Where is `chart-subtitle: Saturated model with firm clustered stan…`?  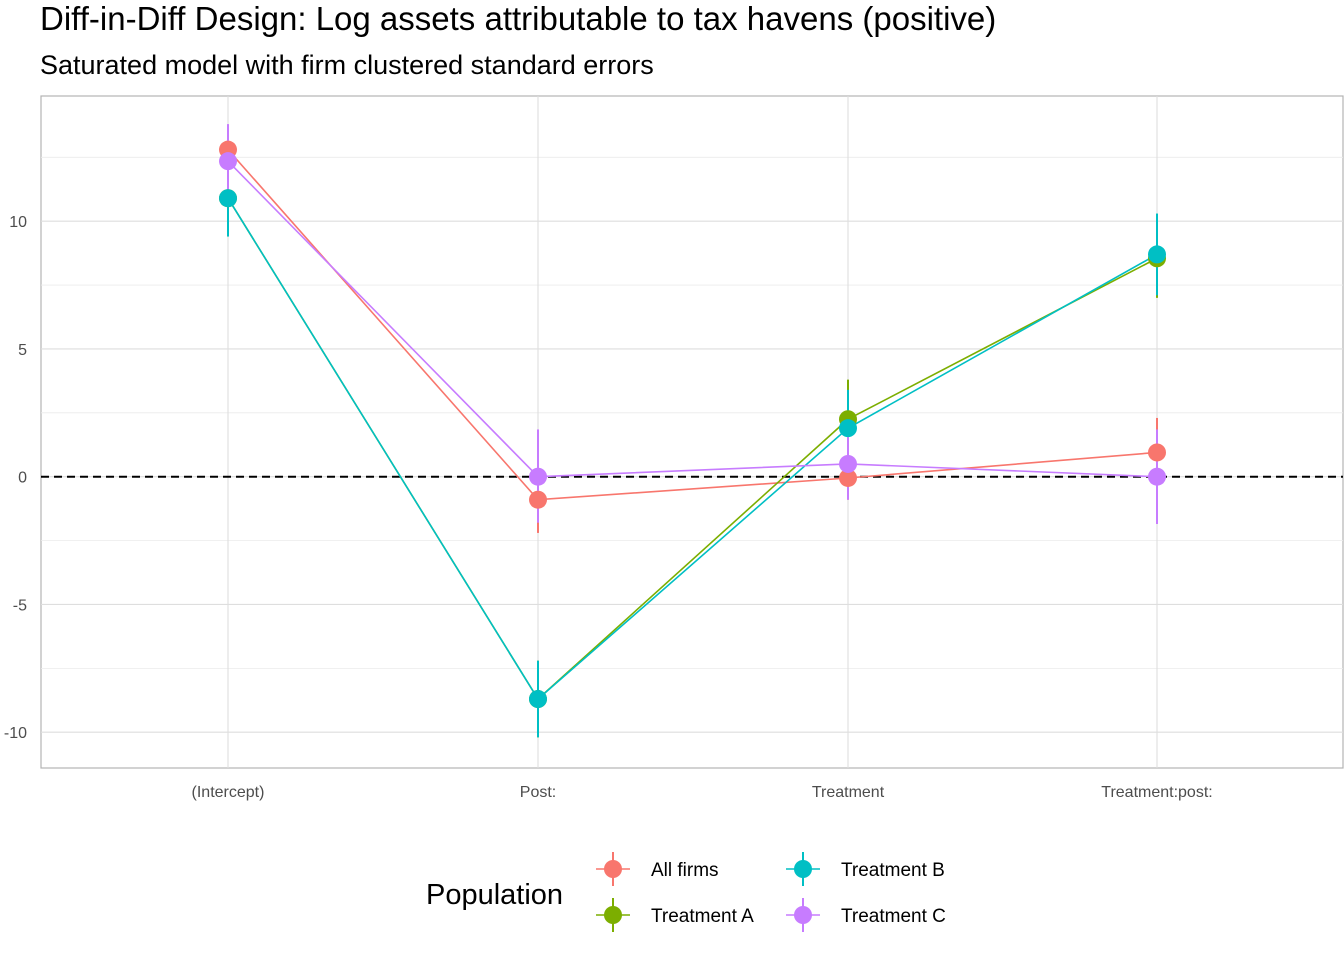 chart-subtitle: Saturated model with firm clustered stan… is located at coordinates (347, 65).